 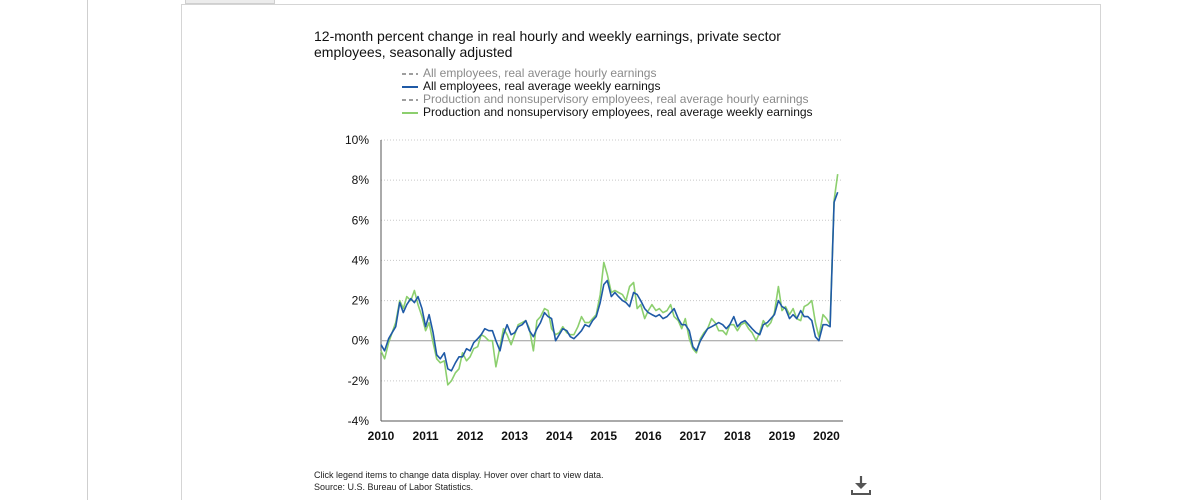 What do you see at coordinates (410, 86) in the screenshot?
I see `blue-line-swatch-icon` at bounding box center [410, 86].